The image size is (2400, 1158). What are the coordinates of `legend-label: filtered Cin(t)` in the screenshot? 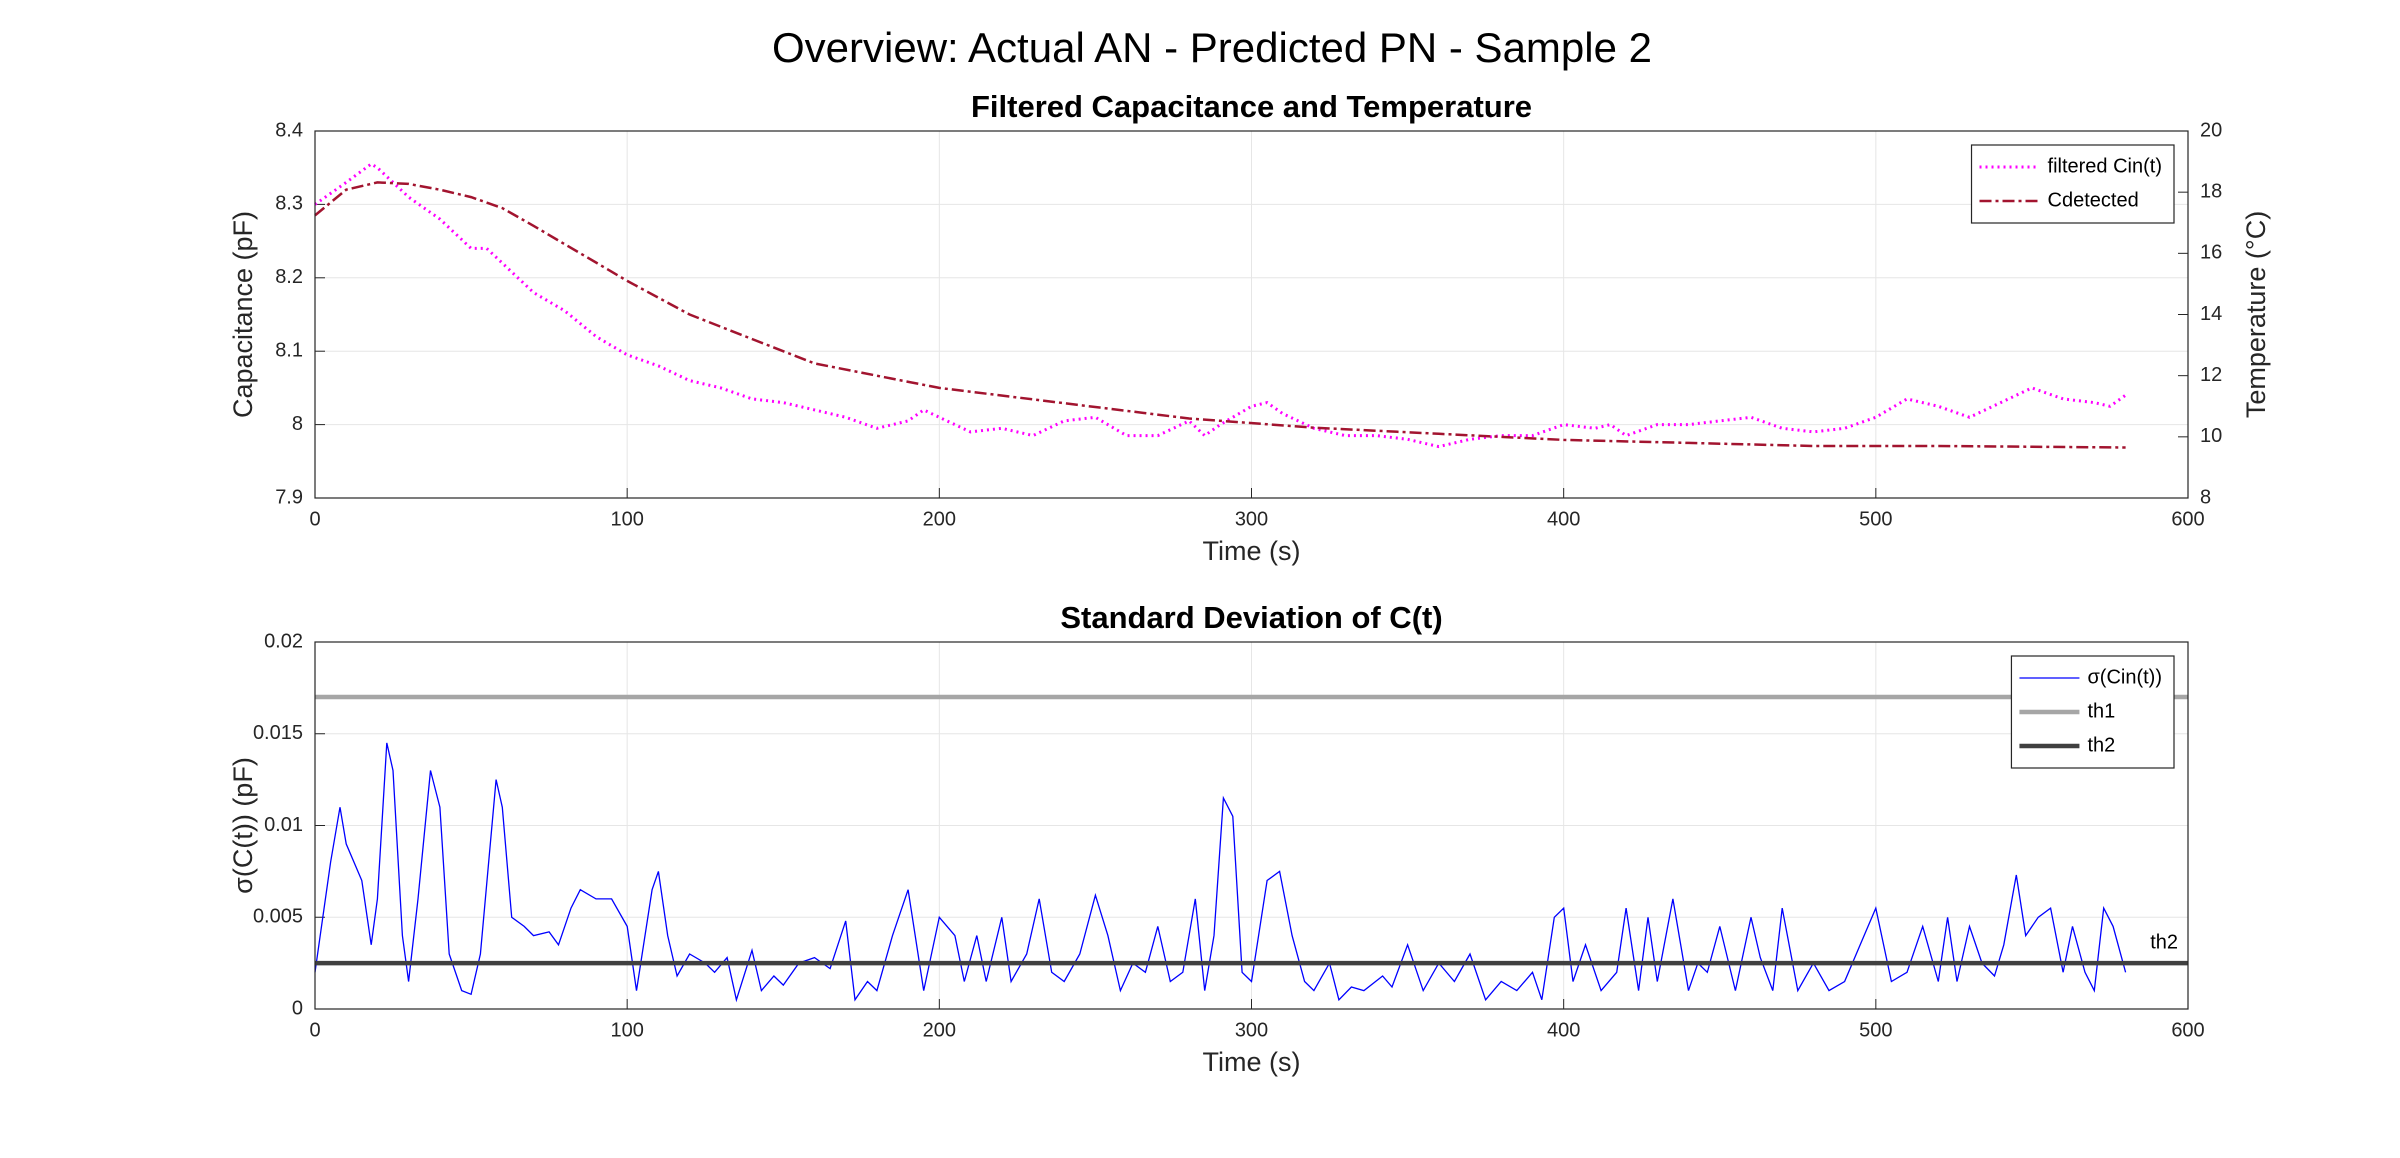 It's located at (2105, 166).